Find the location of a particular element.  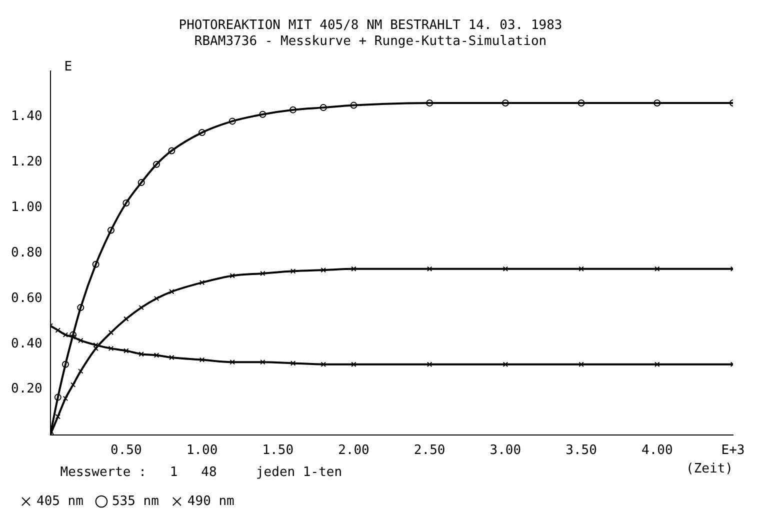

x-tick-label: 2.00 is located at coordinates (354, 450).